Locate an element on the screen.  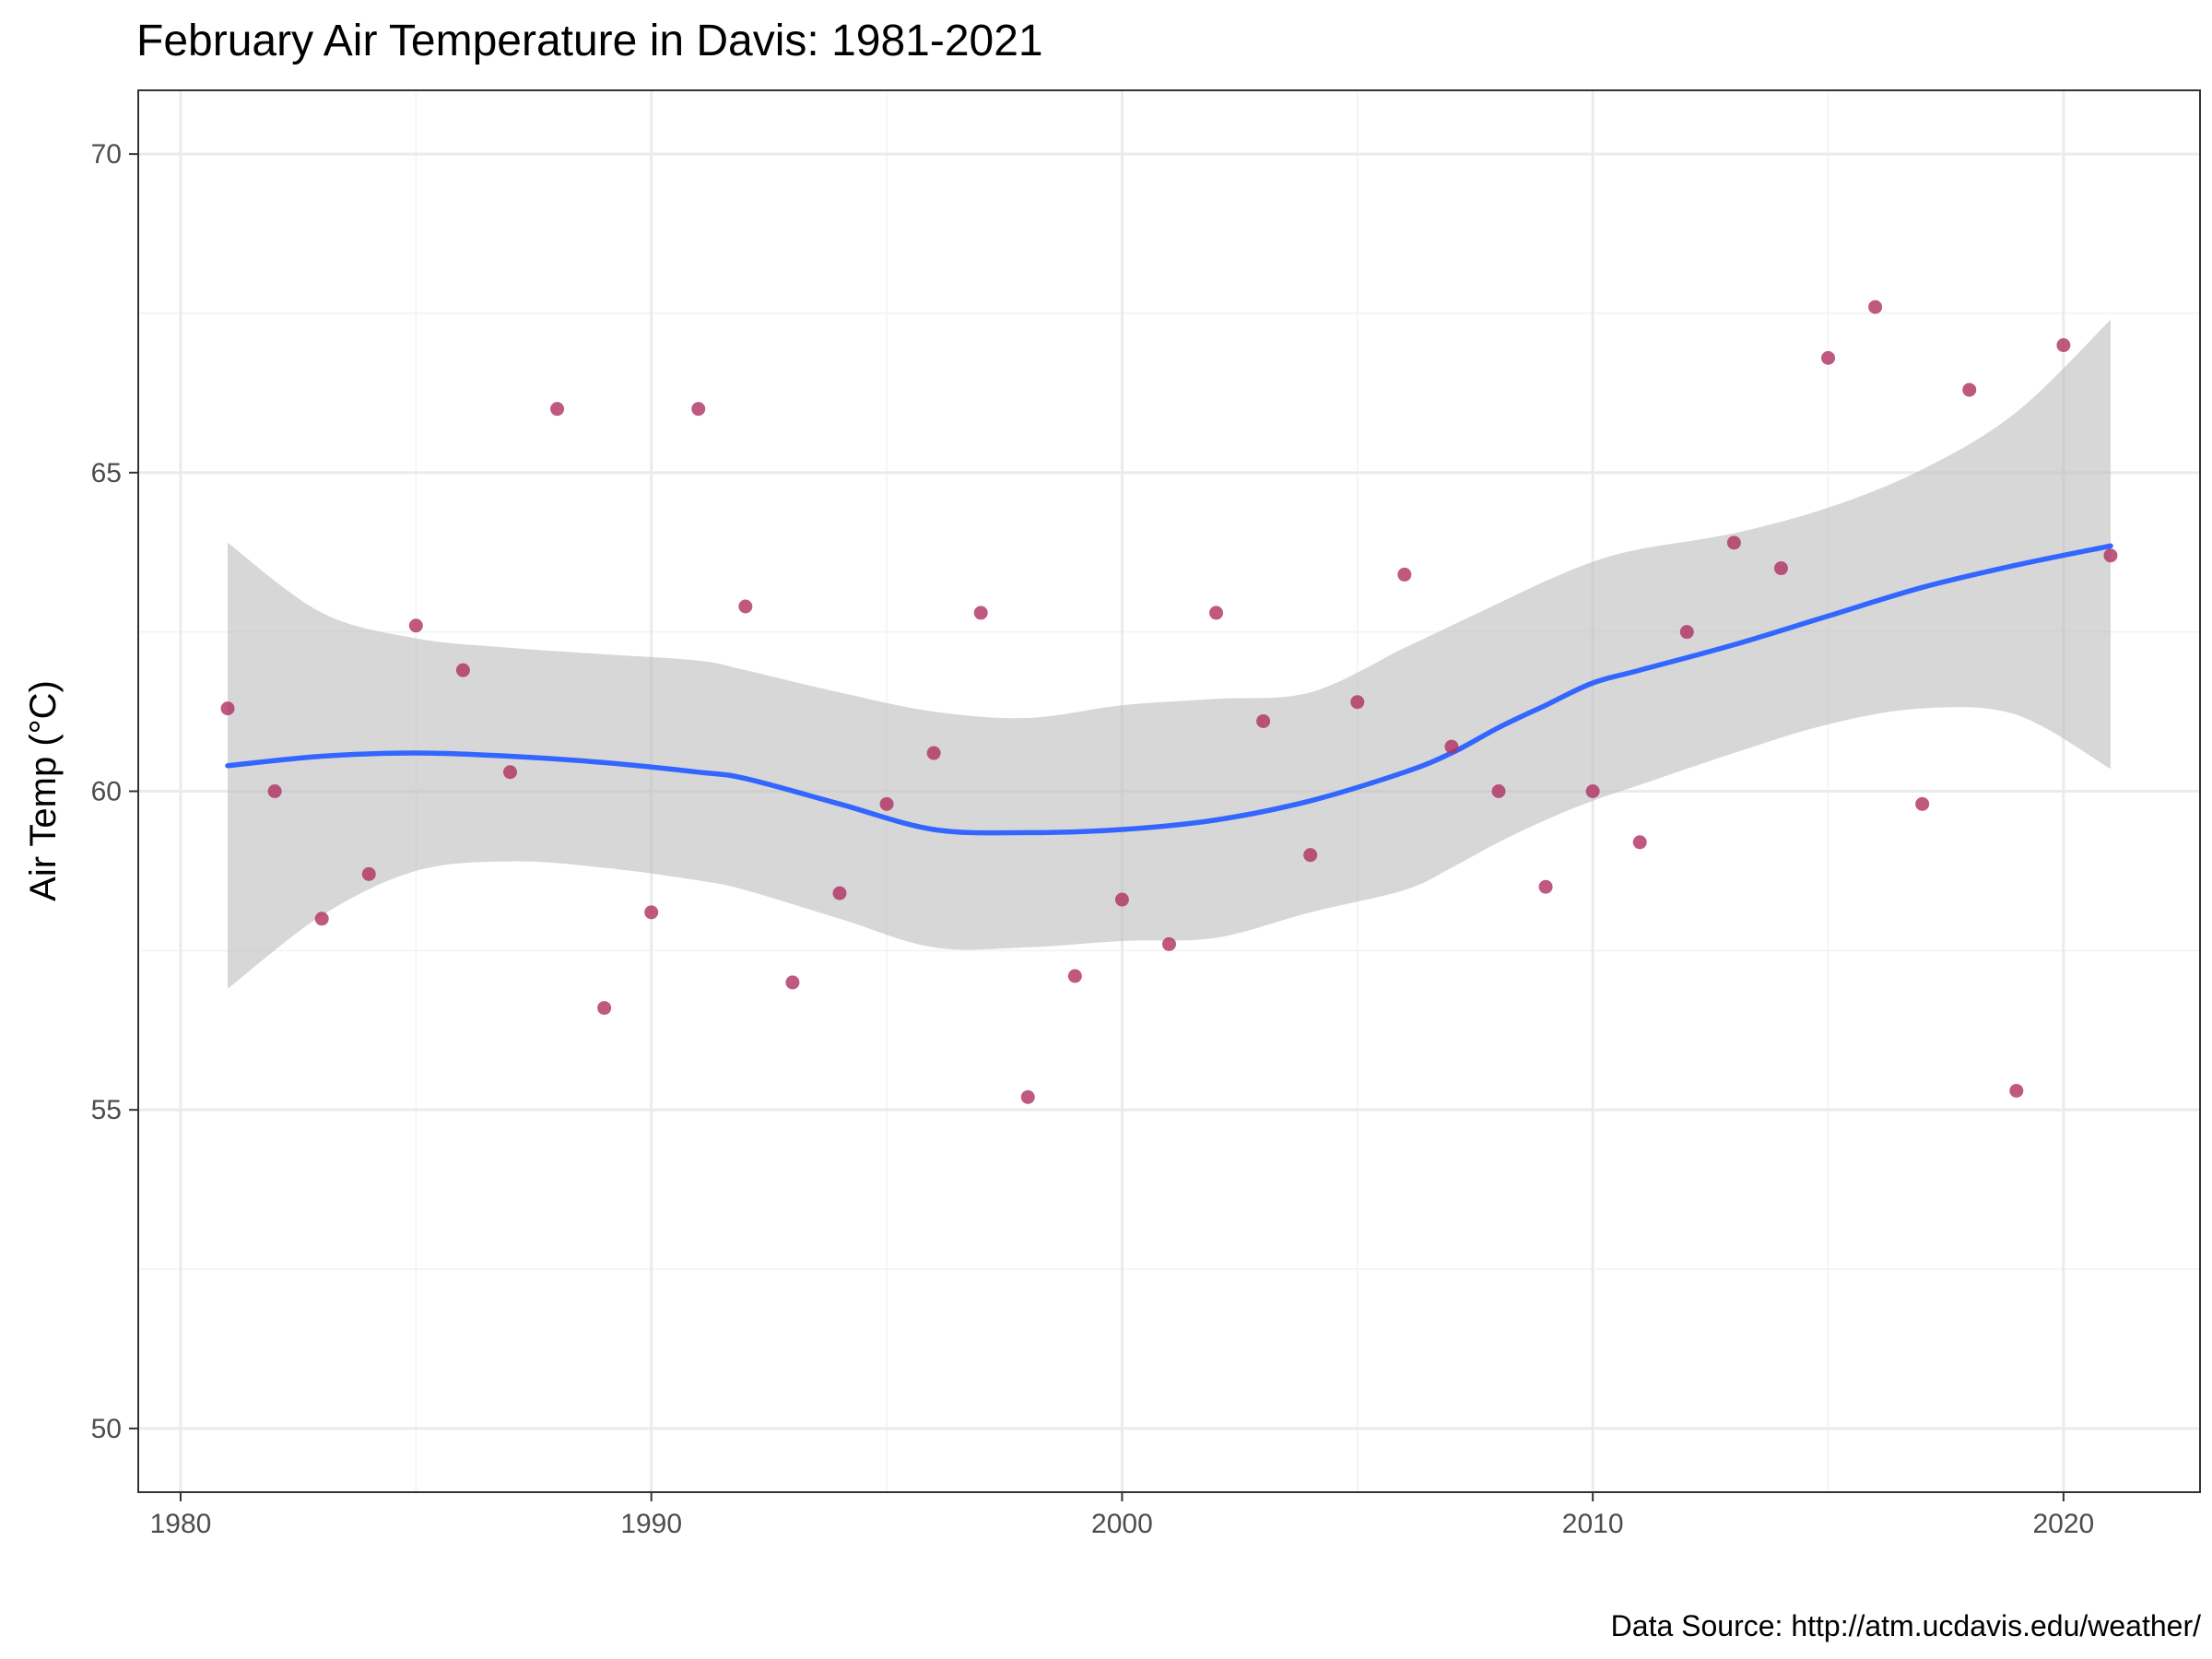
y-axis-title: Air Temp (°C) is located at coordinates (43, 790).